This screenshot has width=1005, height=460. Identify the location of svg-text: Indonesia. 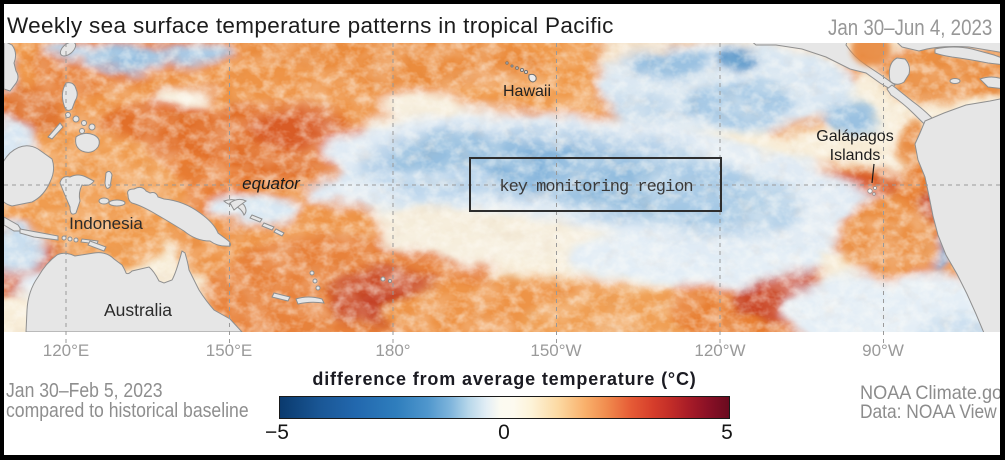
(106, 223).